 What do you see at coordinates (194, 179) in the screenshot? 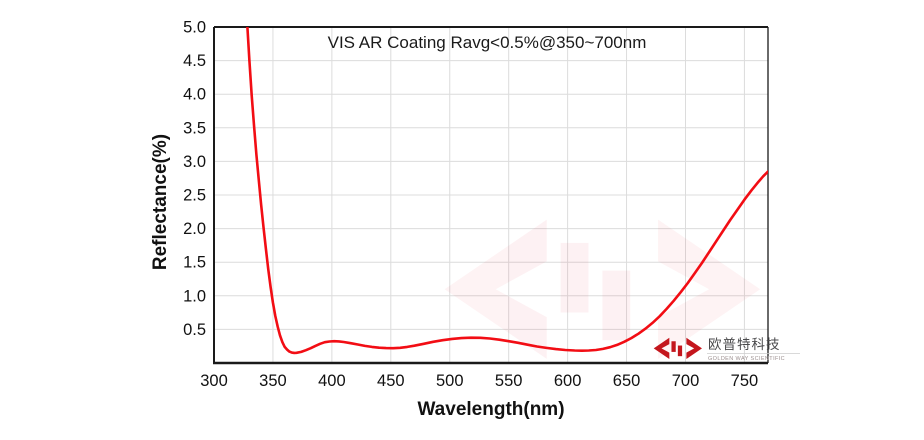
I see `y-tick-labels: 0.5 1.0 1.5 2.0 2.5 3.0 3.5 4.0 4.5 5.0` at bounding box center [194, 179].